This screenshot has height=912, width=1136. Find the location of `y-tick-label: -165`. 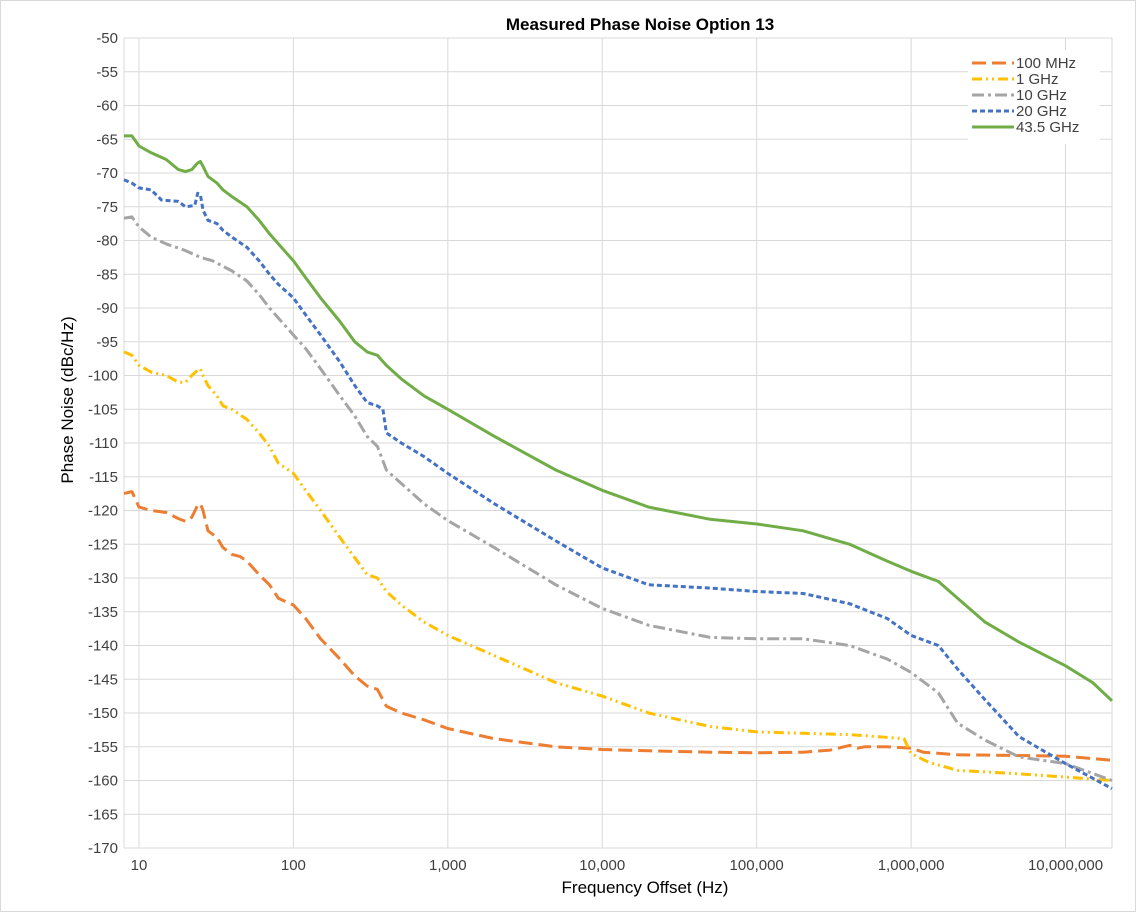

y-tick-label: -165 is located at coordinates (103, 814).